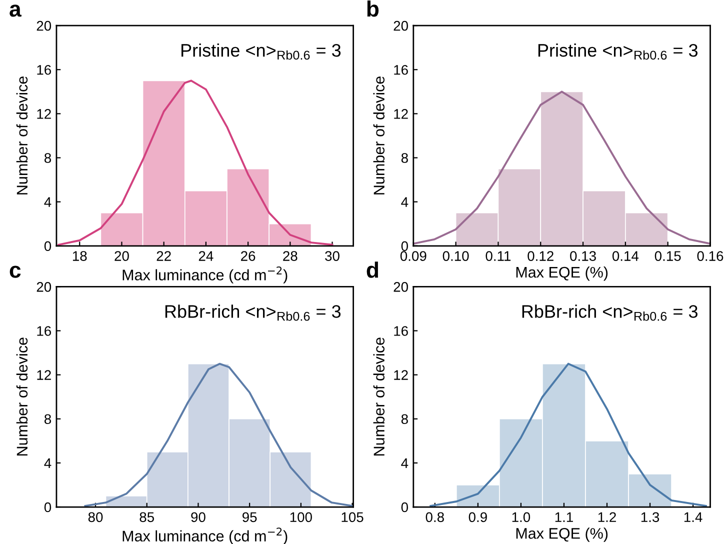 The width and height of the screenshot is (724, 544). Describe the element at coordinates (625, 256) in the screenshot. I see `x-tick-label: 0.14` at that location.